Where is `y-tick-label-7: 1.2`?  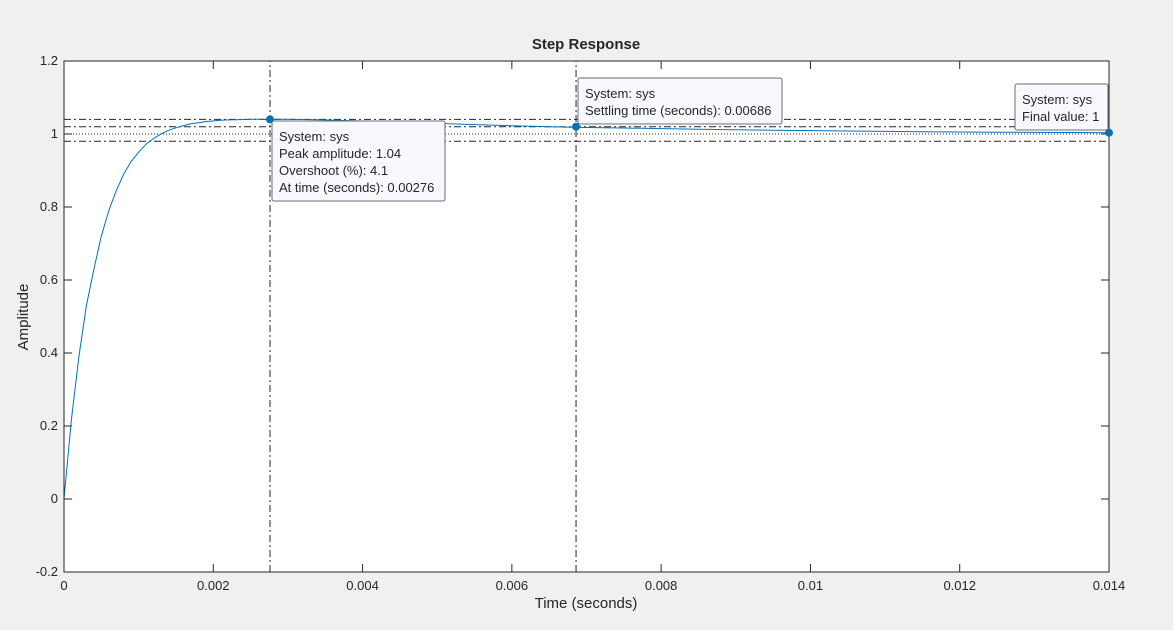
y-tick-label-7: 1.2 is located at coordinates (49, 60).